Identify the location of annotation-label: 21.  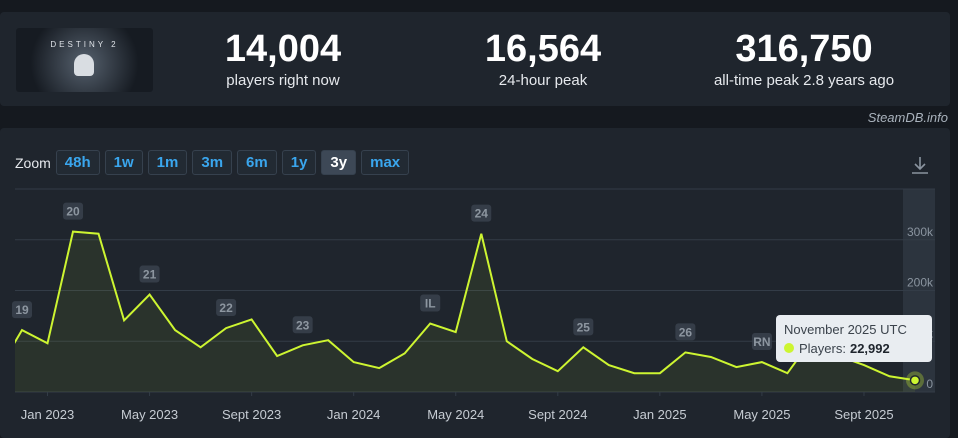
(150, 275).